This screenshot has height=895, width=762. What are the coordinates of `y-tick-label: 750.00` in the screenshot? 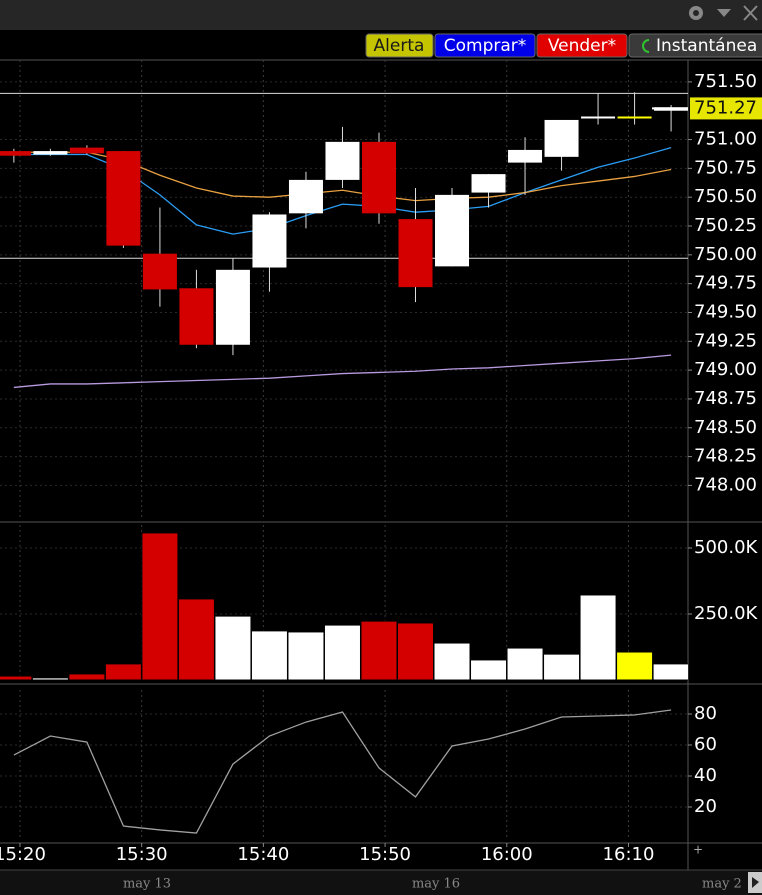 It's located at (725, 254).